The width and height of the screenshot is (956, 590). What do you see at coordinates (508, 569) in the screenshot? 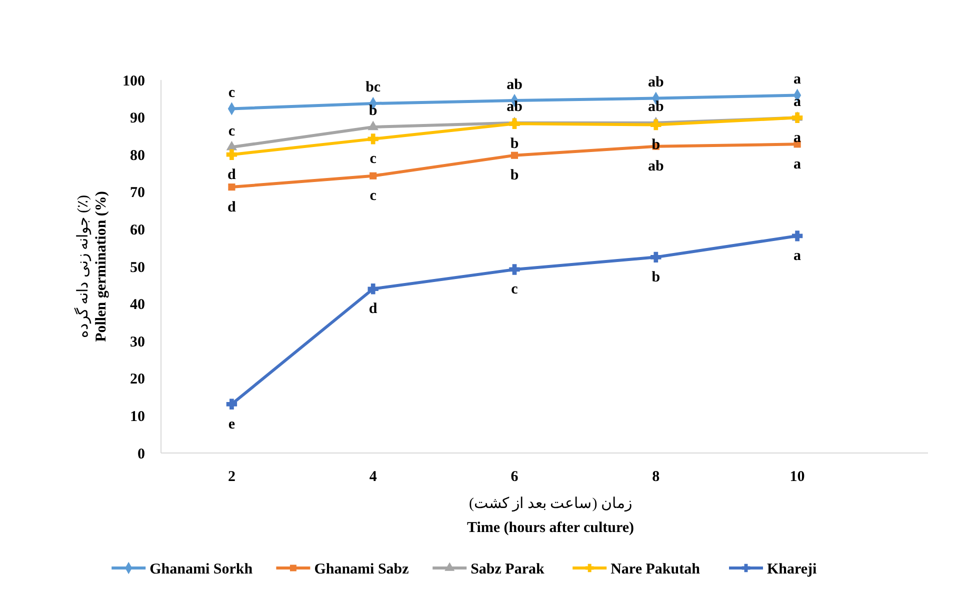
I see `legend-label: Sabz Parak` at bounding box center [508, 569].